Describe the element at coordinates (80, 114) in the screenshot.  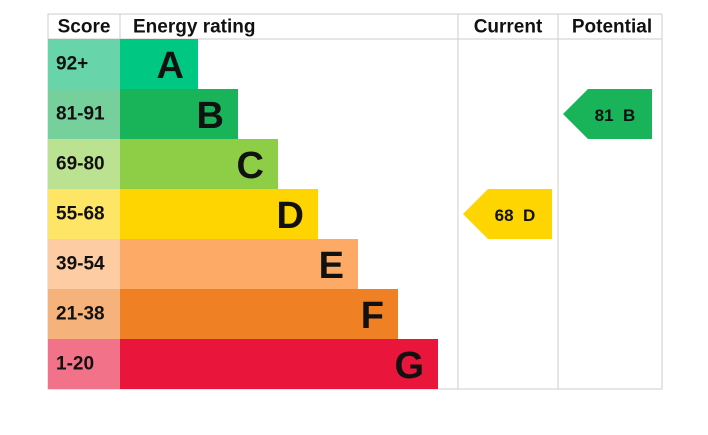
I see `score-label: 81-91` at that location.